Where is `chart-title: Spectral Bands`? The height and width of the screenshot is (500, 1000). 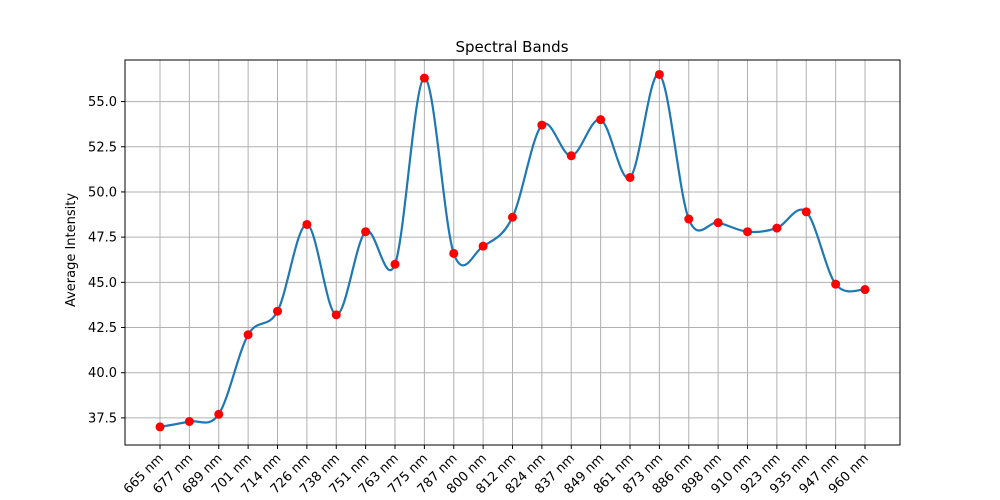
chart-title: Spectral Bands is located at coordinates (511, 47).